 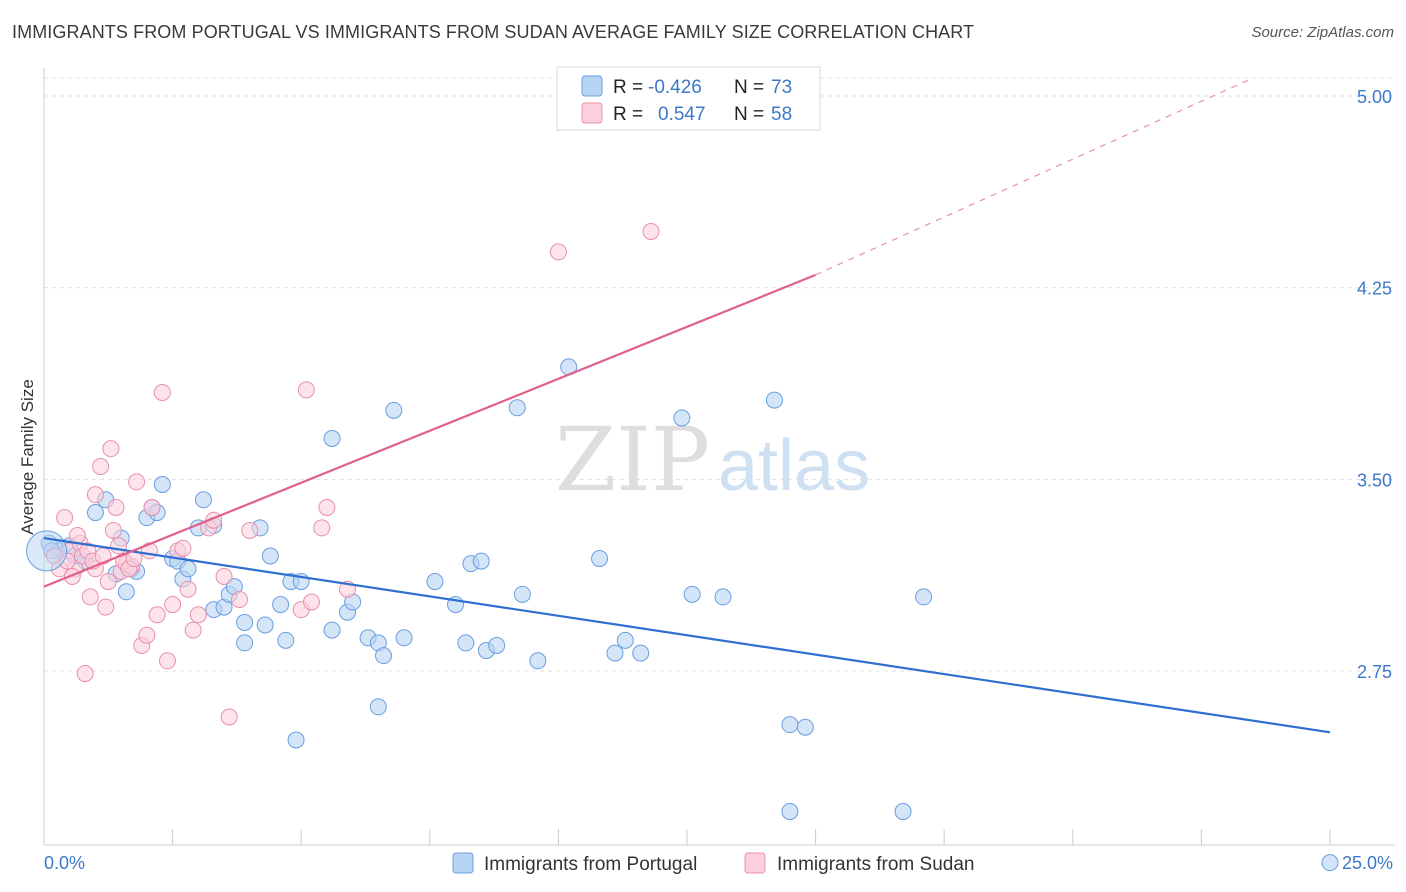 What do you see at coordinates (1374, 384) in the screenshot?
I see `y-tick-labels: 2.75 3.50 4.25 5.00` at bounding box center [1374, 384].